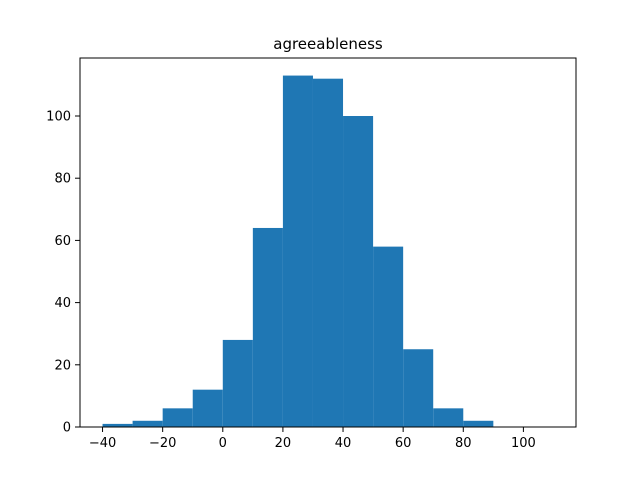  Describe the element at coordinates (162, 443) in the screenshot. I see `x-tick-label: −20` at that location.